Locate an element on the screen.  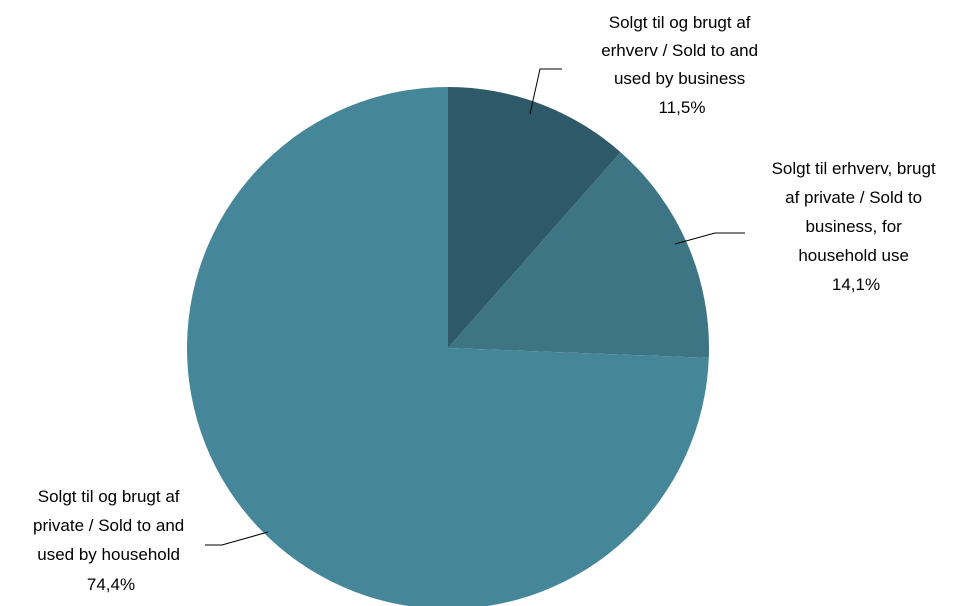
slice-label-business-household-line-3: business, for is located at coordinates (853, 226).